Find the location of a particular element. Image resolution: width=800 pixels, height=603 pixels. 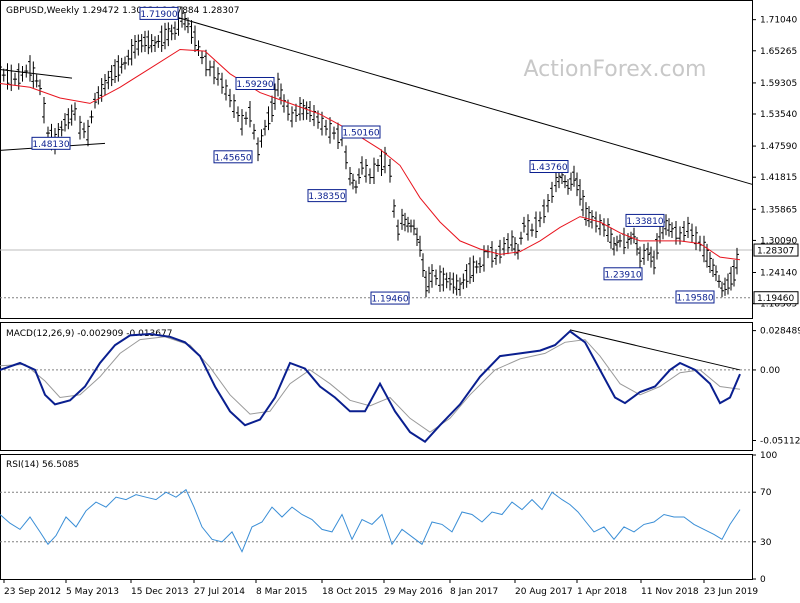

level-tag-text: 1.19460 is located at coordinates (775, 299).